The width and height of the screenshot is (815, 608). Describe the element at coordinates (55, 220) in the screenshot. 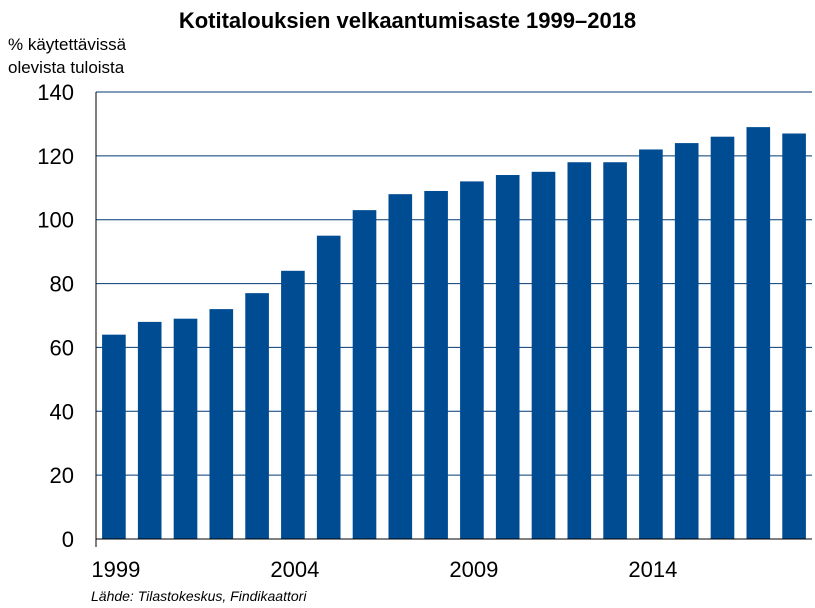

I see `y-tick-label-100: 100` at that location.